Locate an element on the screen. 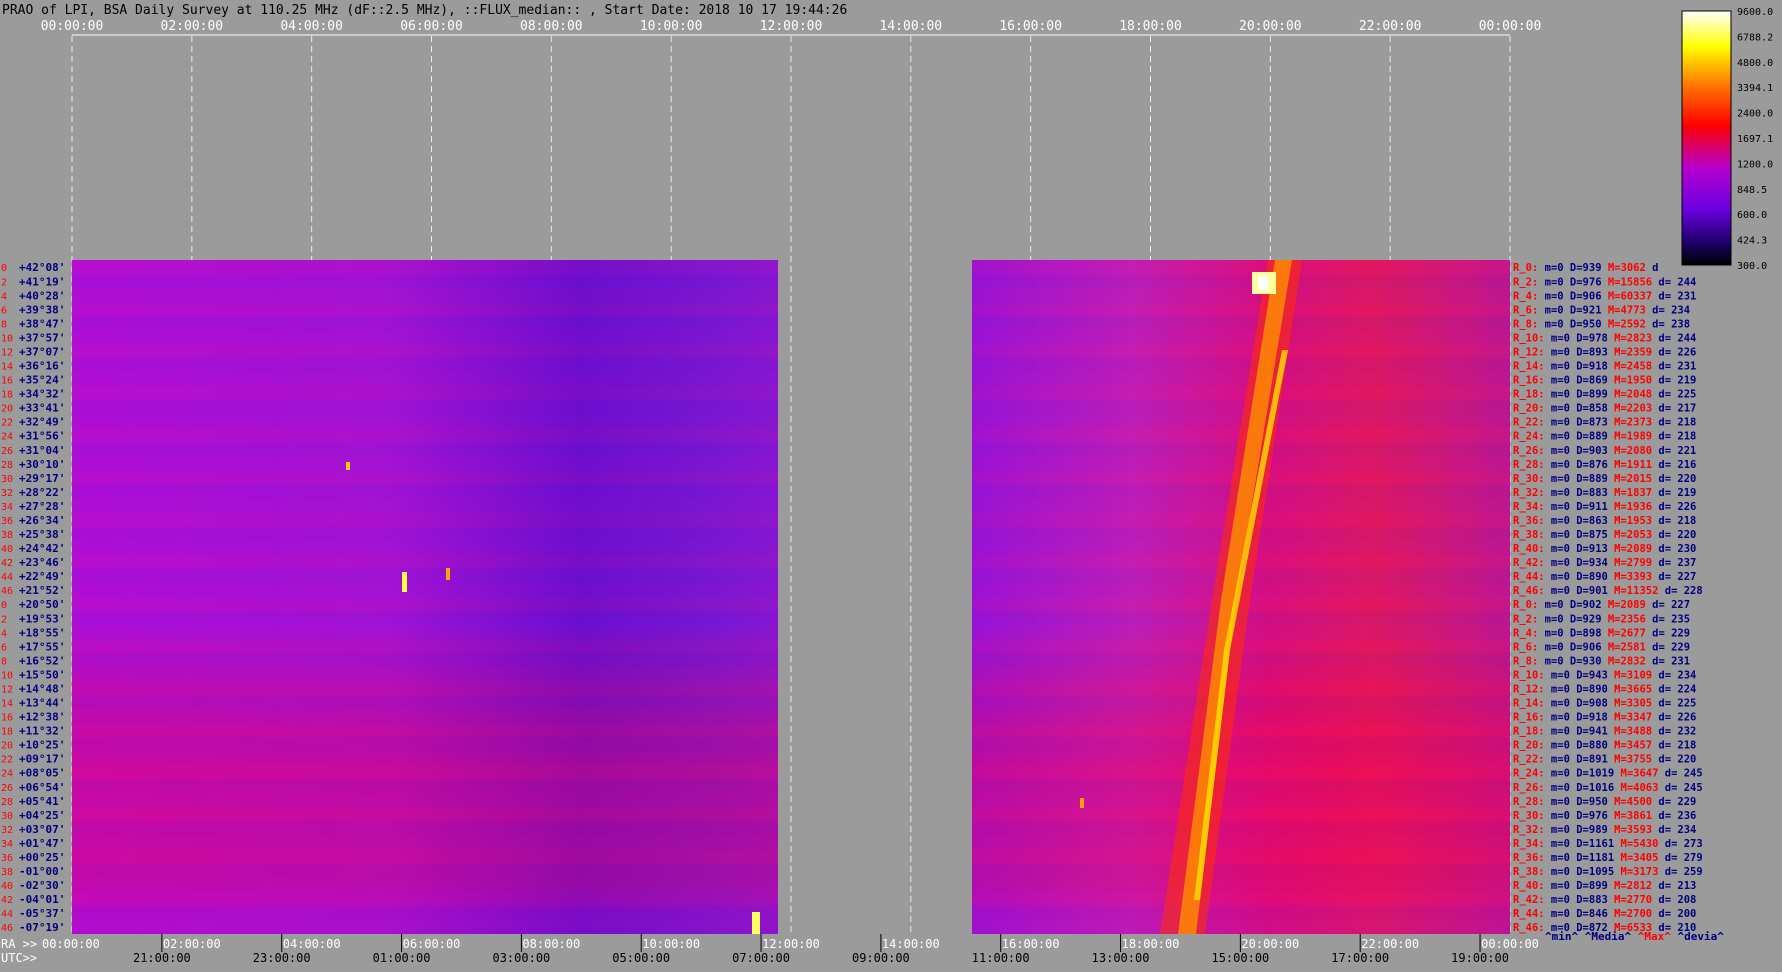 This screenshot has width=1782, height=972. channel-stat-row: R_28: m=0 D=950 M=4500 d= 229 is located at coordinates (1604, 802).